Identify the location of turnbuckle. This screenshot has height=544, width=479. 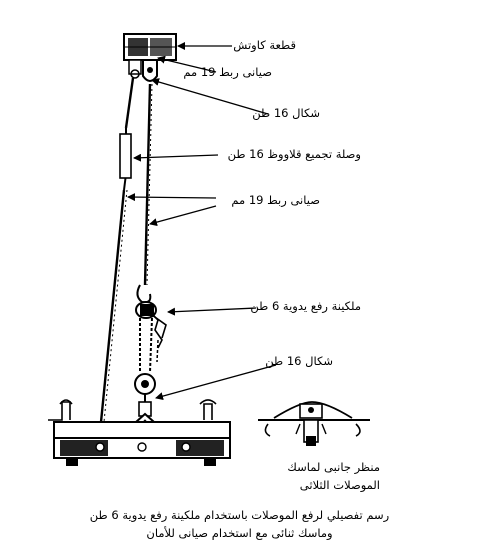
(125, 156).